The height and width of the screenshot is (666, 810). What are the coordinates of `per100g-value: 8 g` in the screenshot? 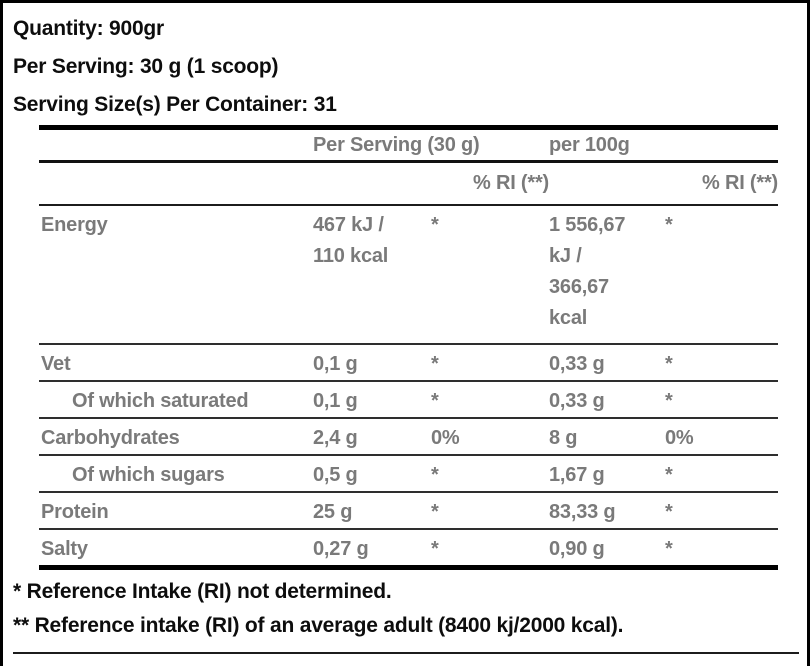 It's located at (607, 436).